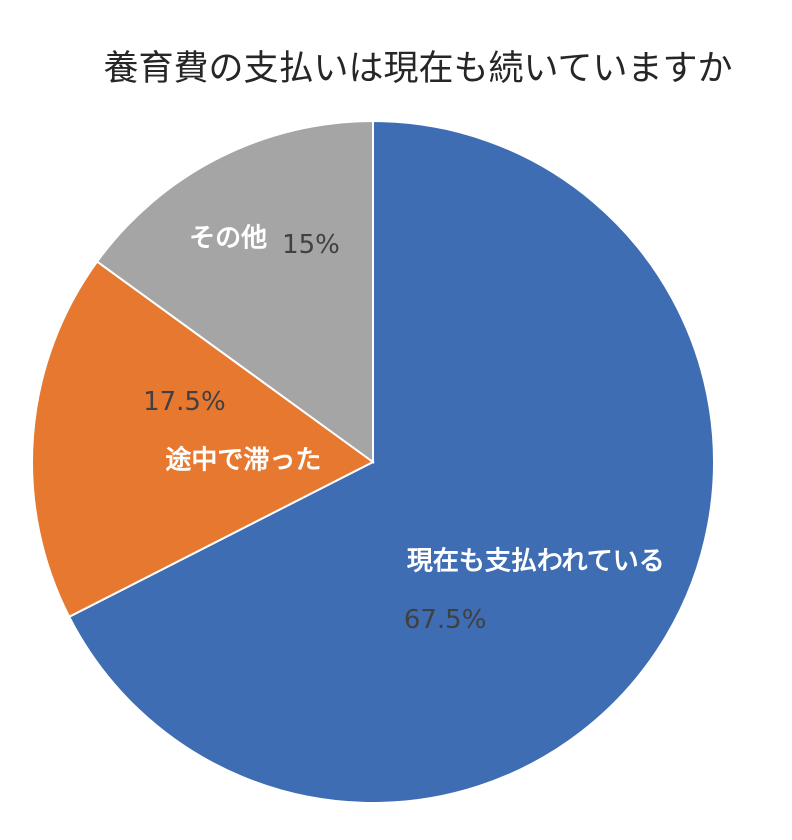  I want to click on category-label-other: その他, so click(228, 238).